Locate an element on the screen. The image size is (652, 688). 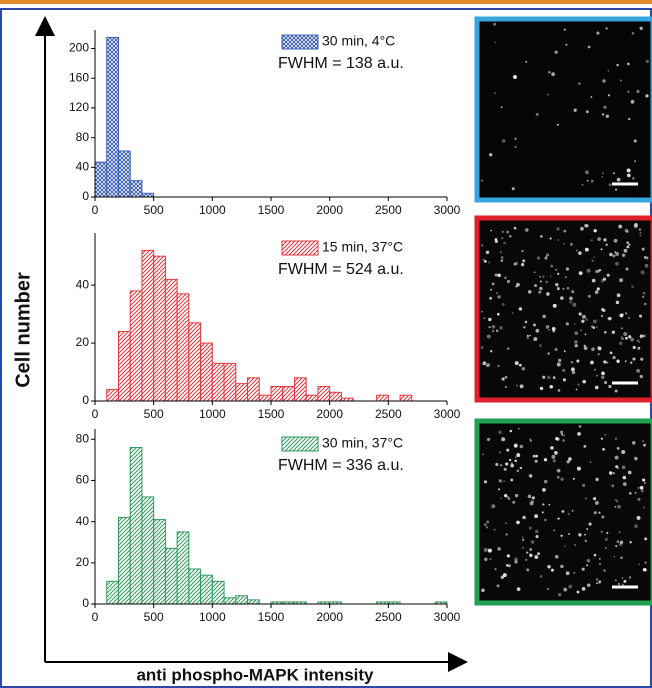
y-tick-label: 80 is located at coordinates (83, 438).